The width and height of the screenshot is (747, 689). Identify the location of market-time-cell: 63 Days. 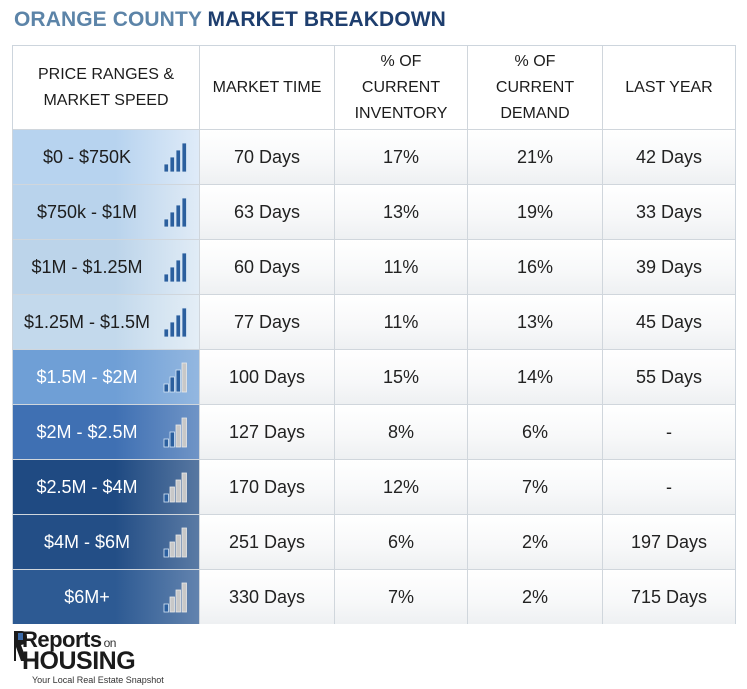
(267, 212).